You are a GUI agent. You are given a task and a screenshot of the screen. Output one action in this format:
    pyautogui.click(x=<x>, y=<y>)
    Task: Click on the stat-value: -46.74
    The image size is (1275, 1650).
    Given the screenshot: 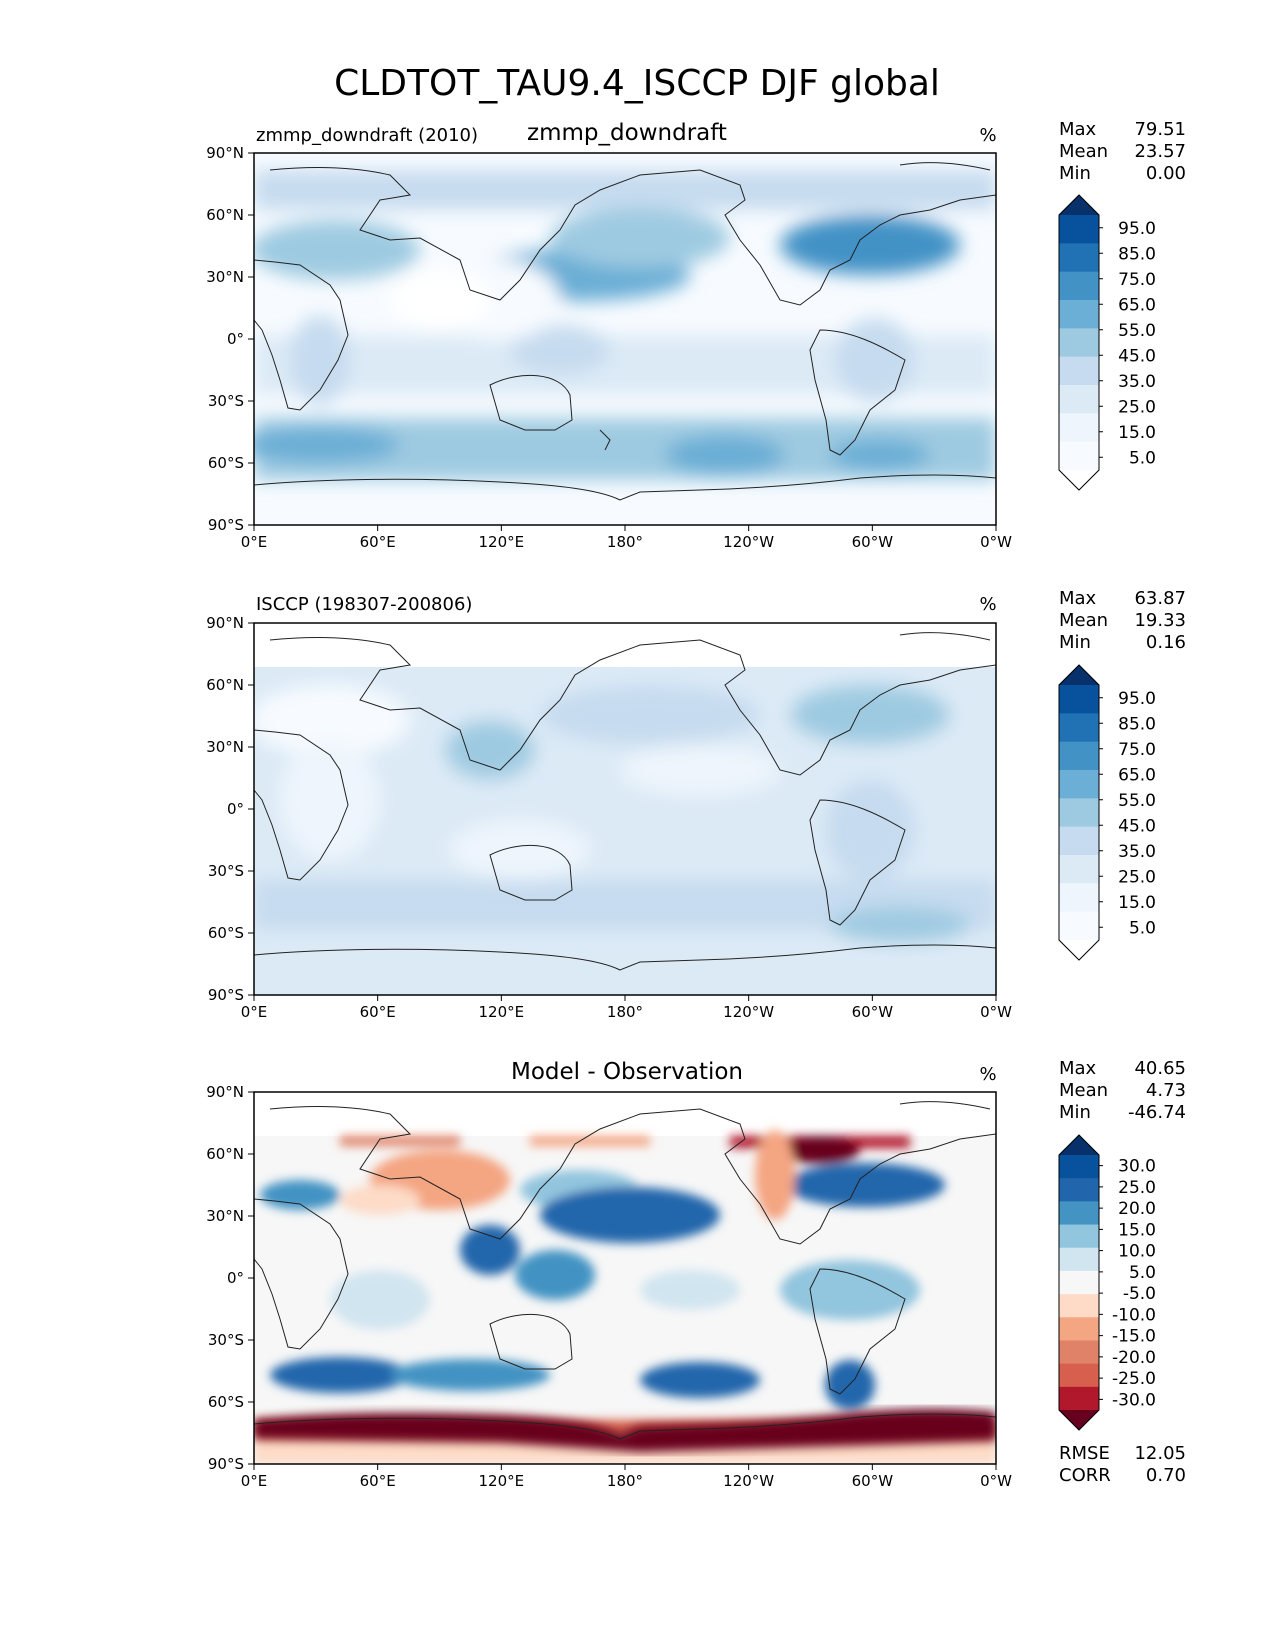 What is the action you would take?
    pyautogui.click(x=1157, y=1112)
    